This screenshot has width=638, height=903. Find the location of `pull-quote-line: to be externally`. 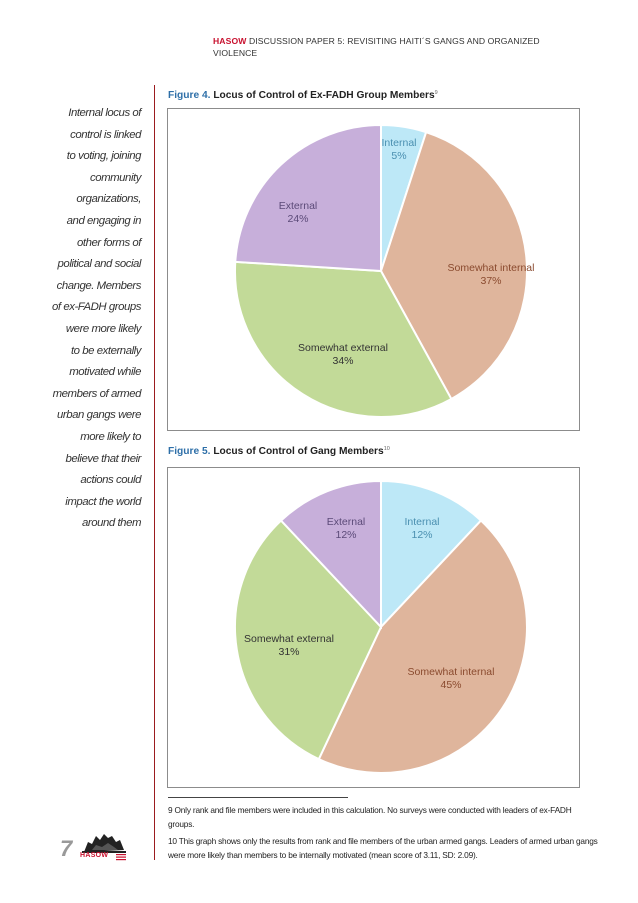

pull-quote-line: to be externally is located at coordinates (106, 350).